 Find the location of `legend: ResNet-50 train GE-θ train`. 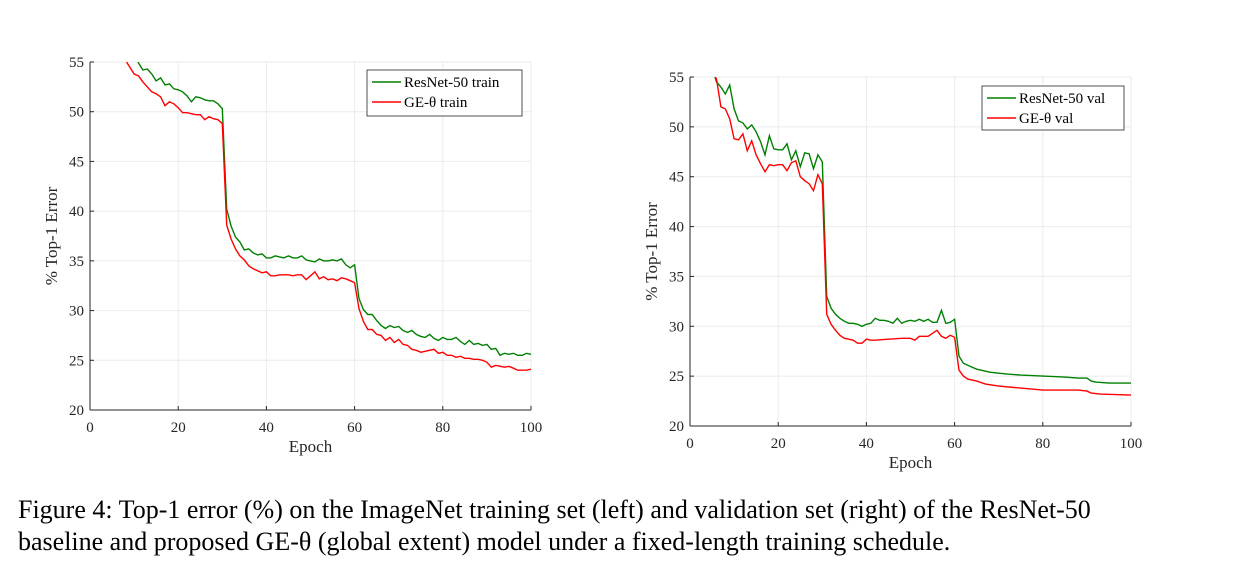

legend: ResNet-50 train GE-θ train is located at coordinates (444, 93).